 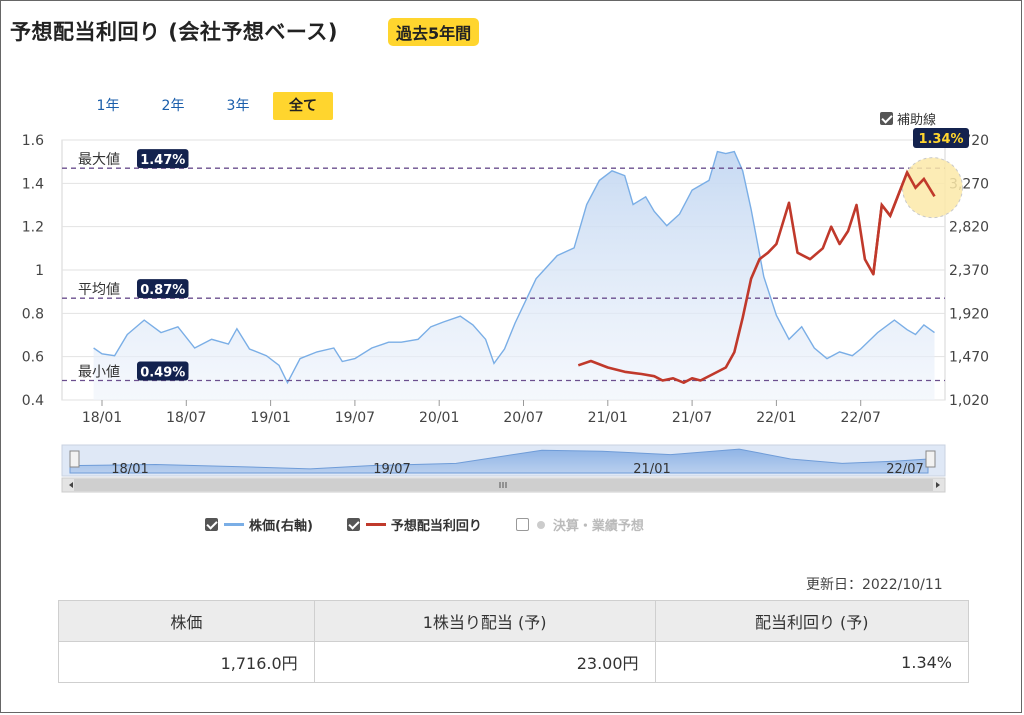 I want to click on y-left-tick-label: 1.6, so click(x=33, y=141).